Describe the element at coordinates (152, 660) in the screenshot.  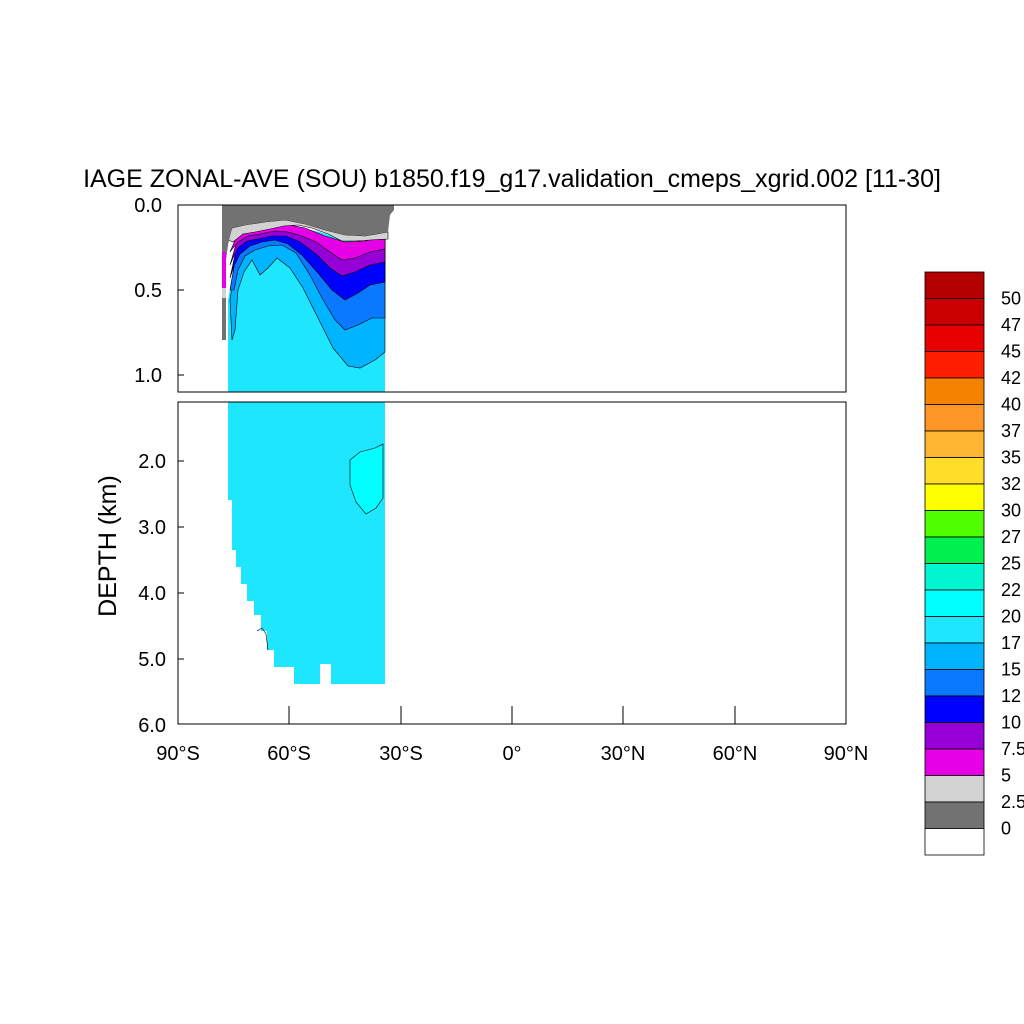
I see `y-tick-label-lower-3: 5.0` at that location.